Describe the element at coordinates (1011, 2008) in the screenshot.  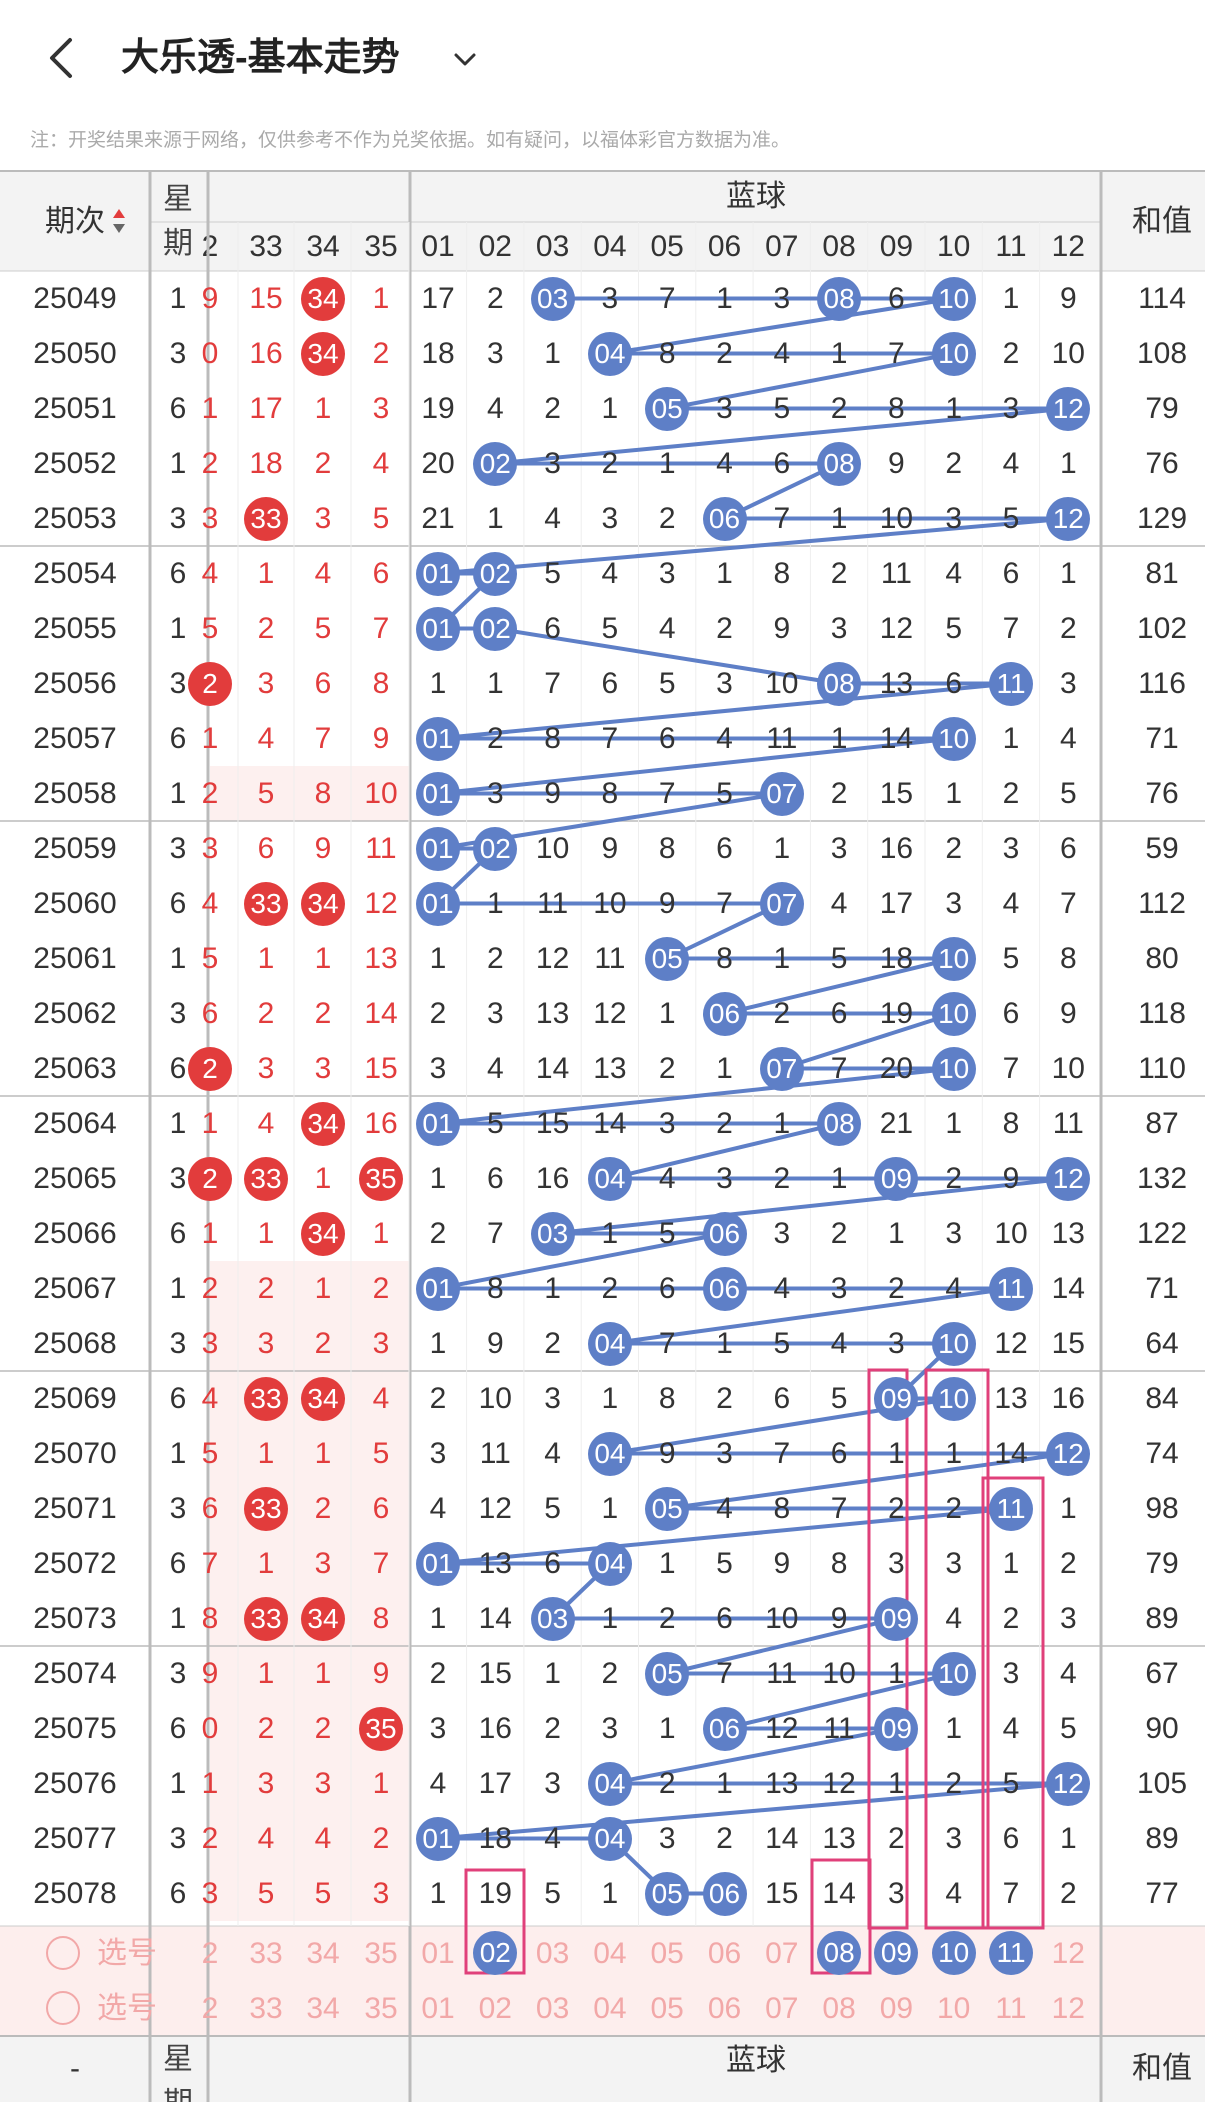
I see `select-blue-option: 11` at that location.